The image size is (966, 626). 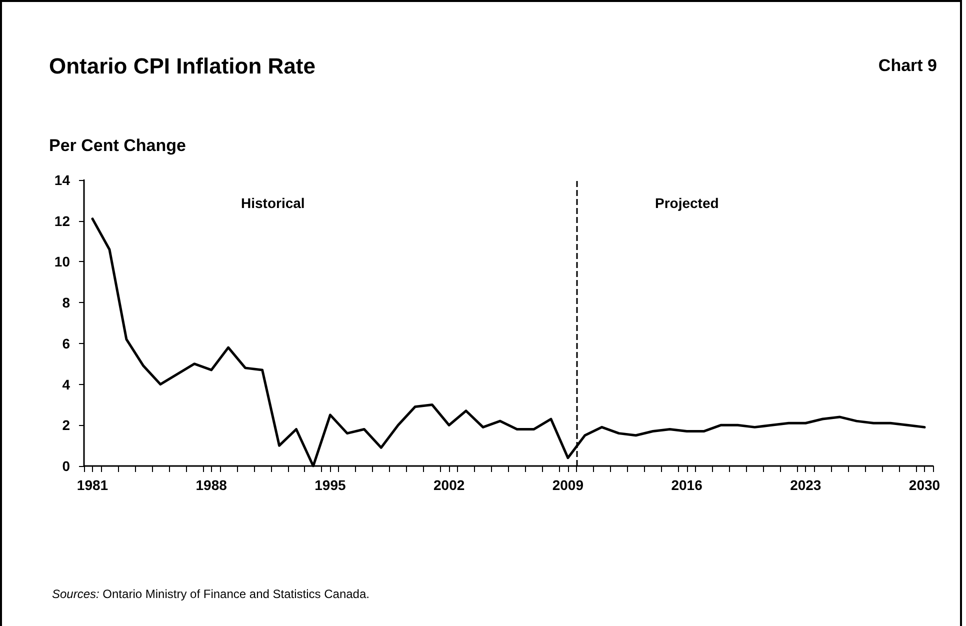 What do you see at coordinates (687, 485) in the screenshot?
I see `x-tick-label: 2016` at bounding box center [687, 485].